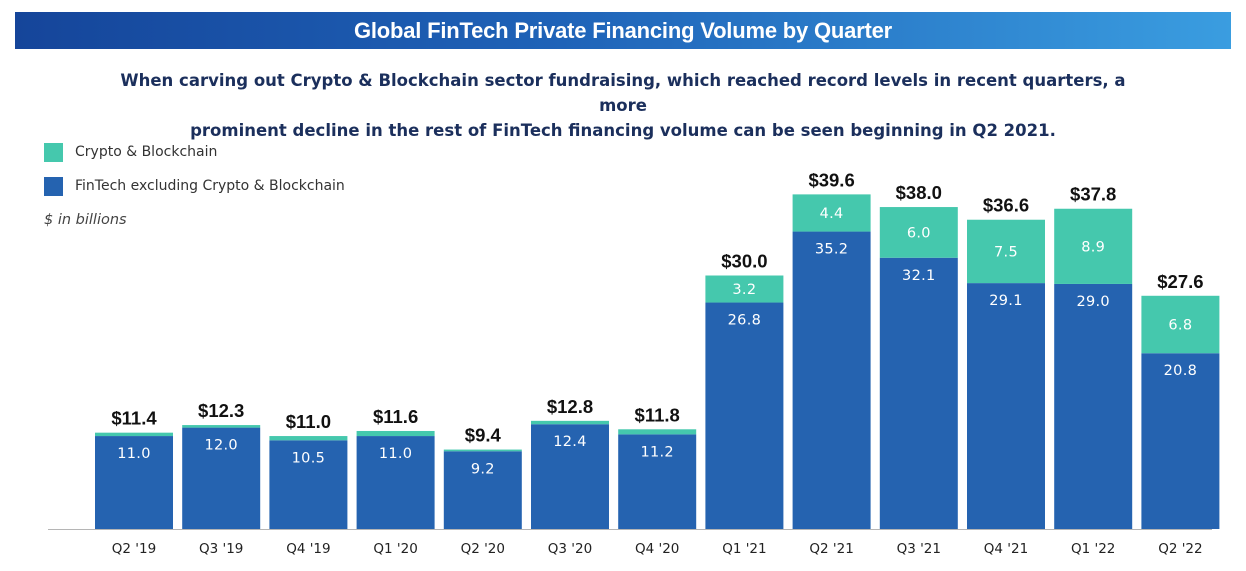 This screenshot has width=1246, height=571. What do you see at coordinates (134, 418) in the screenshot?
I see `total-label-0: $11.4` at bounding box center [134, 418].